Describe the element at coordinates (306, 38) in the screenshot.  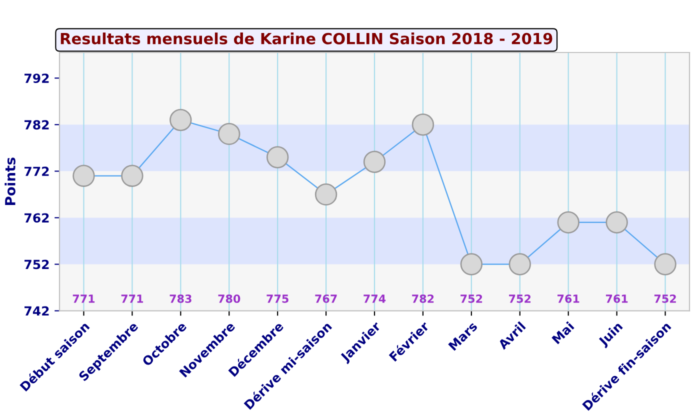
I see `chart-title: Resultats mensuels de Karine COLLIN Saison 2018 - 2019` at that location.